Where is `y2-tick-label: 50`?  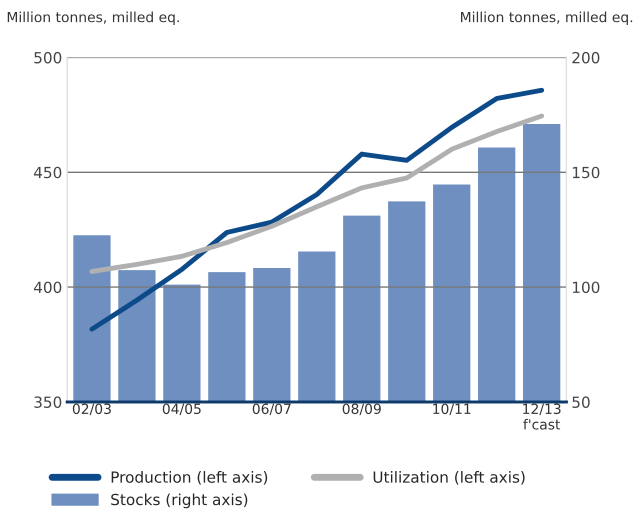
y2-tick-label: 50 is located at coordinates (581, 402).